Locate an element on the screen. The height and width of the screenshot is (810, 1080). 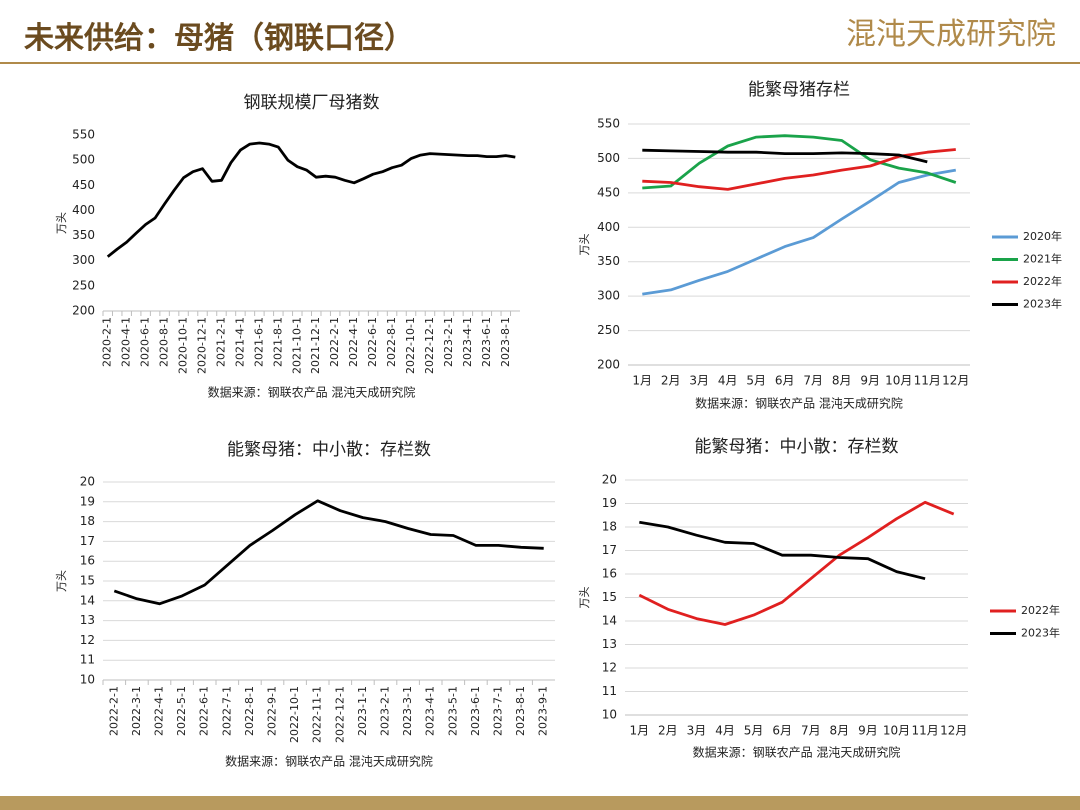
x-tick-label: 2023-4-1 is located at coordinates (430, 711).